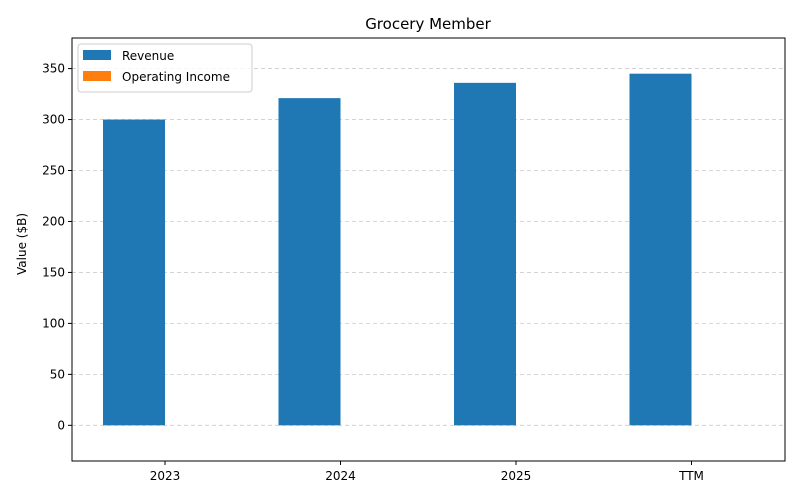 The image size is (800, 504). I want to click on x-axis: 2023 2024 2025 TTM, so click(427, 472).